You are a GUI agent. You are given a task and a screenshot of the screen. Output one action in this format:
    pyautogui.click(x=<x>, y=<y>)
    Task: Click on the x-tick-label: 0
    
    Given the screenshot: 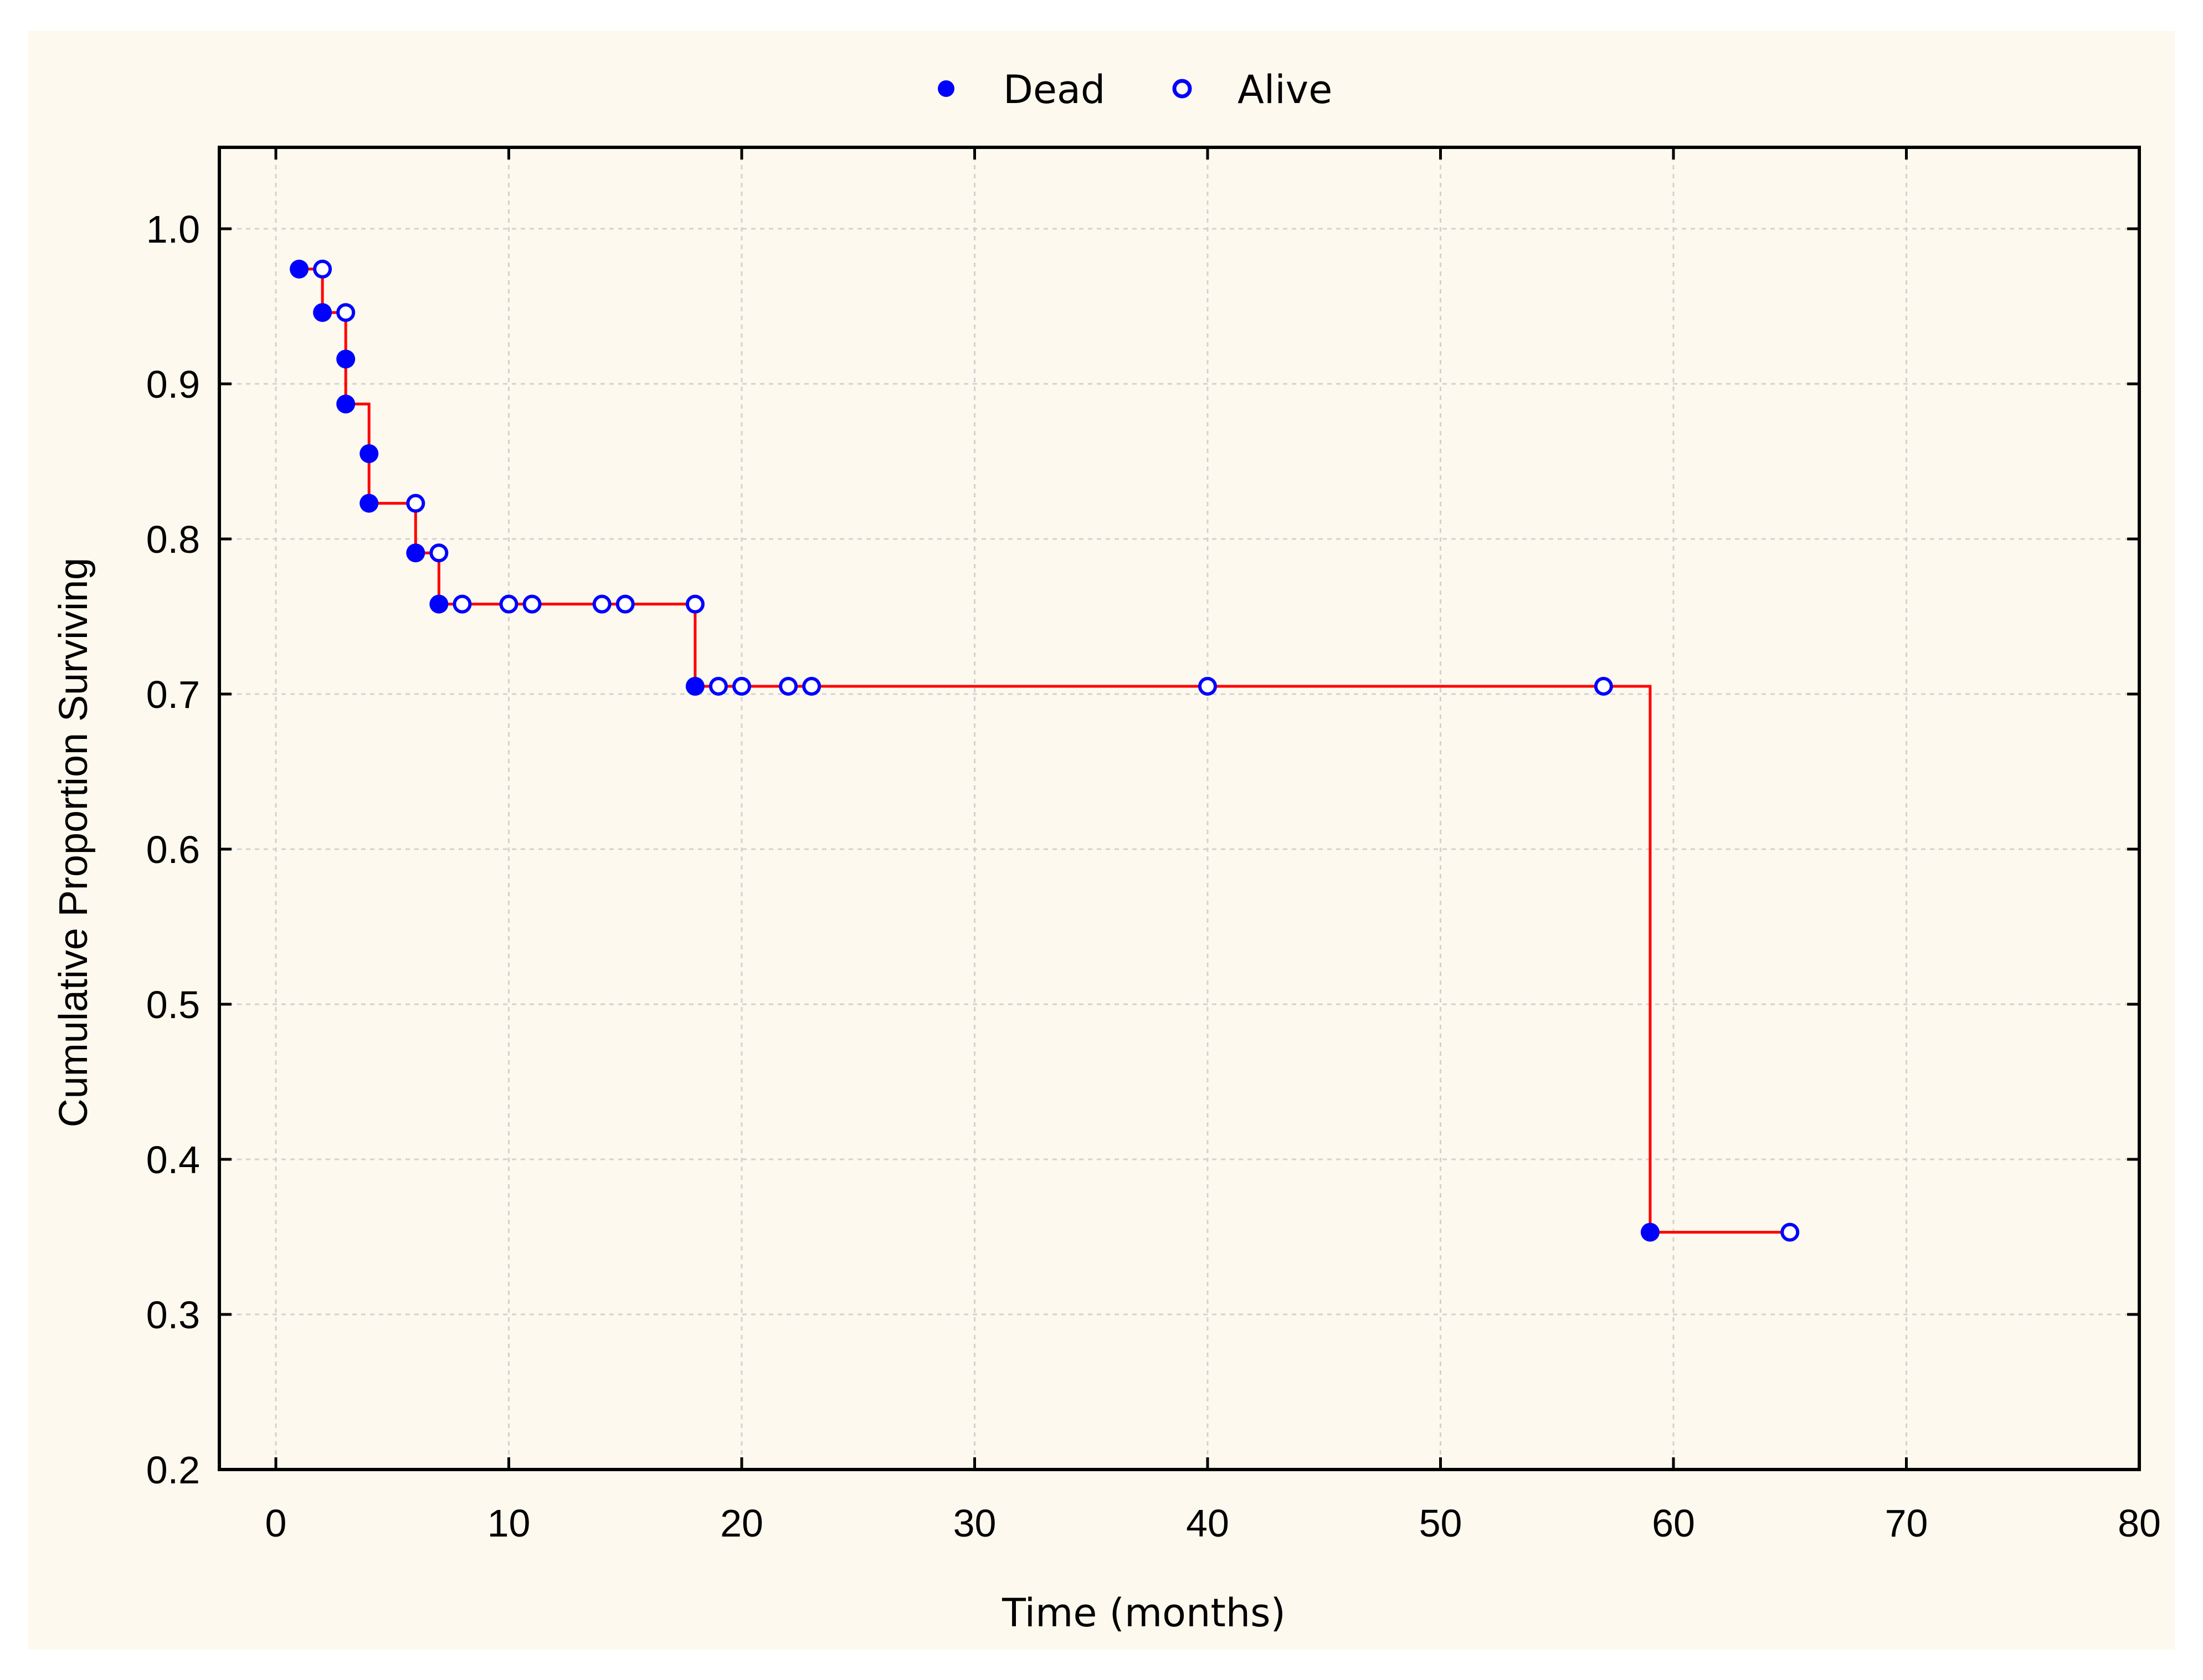 What is the action you would take?
    pyautogui.click(x=276, y=1523)
    